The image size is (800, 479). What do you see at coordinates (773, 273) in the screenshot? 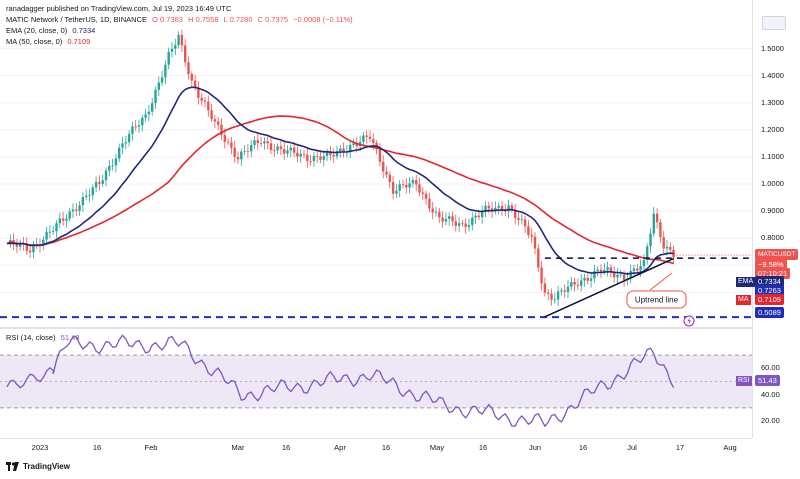
I see `countdown-tag: 07:10:21` at bounding box center [773, 273].